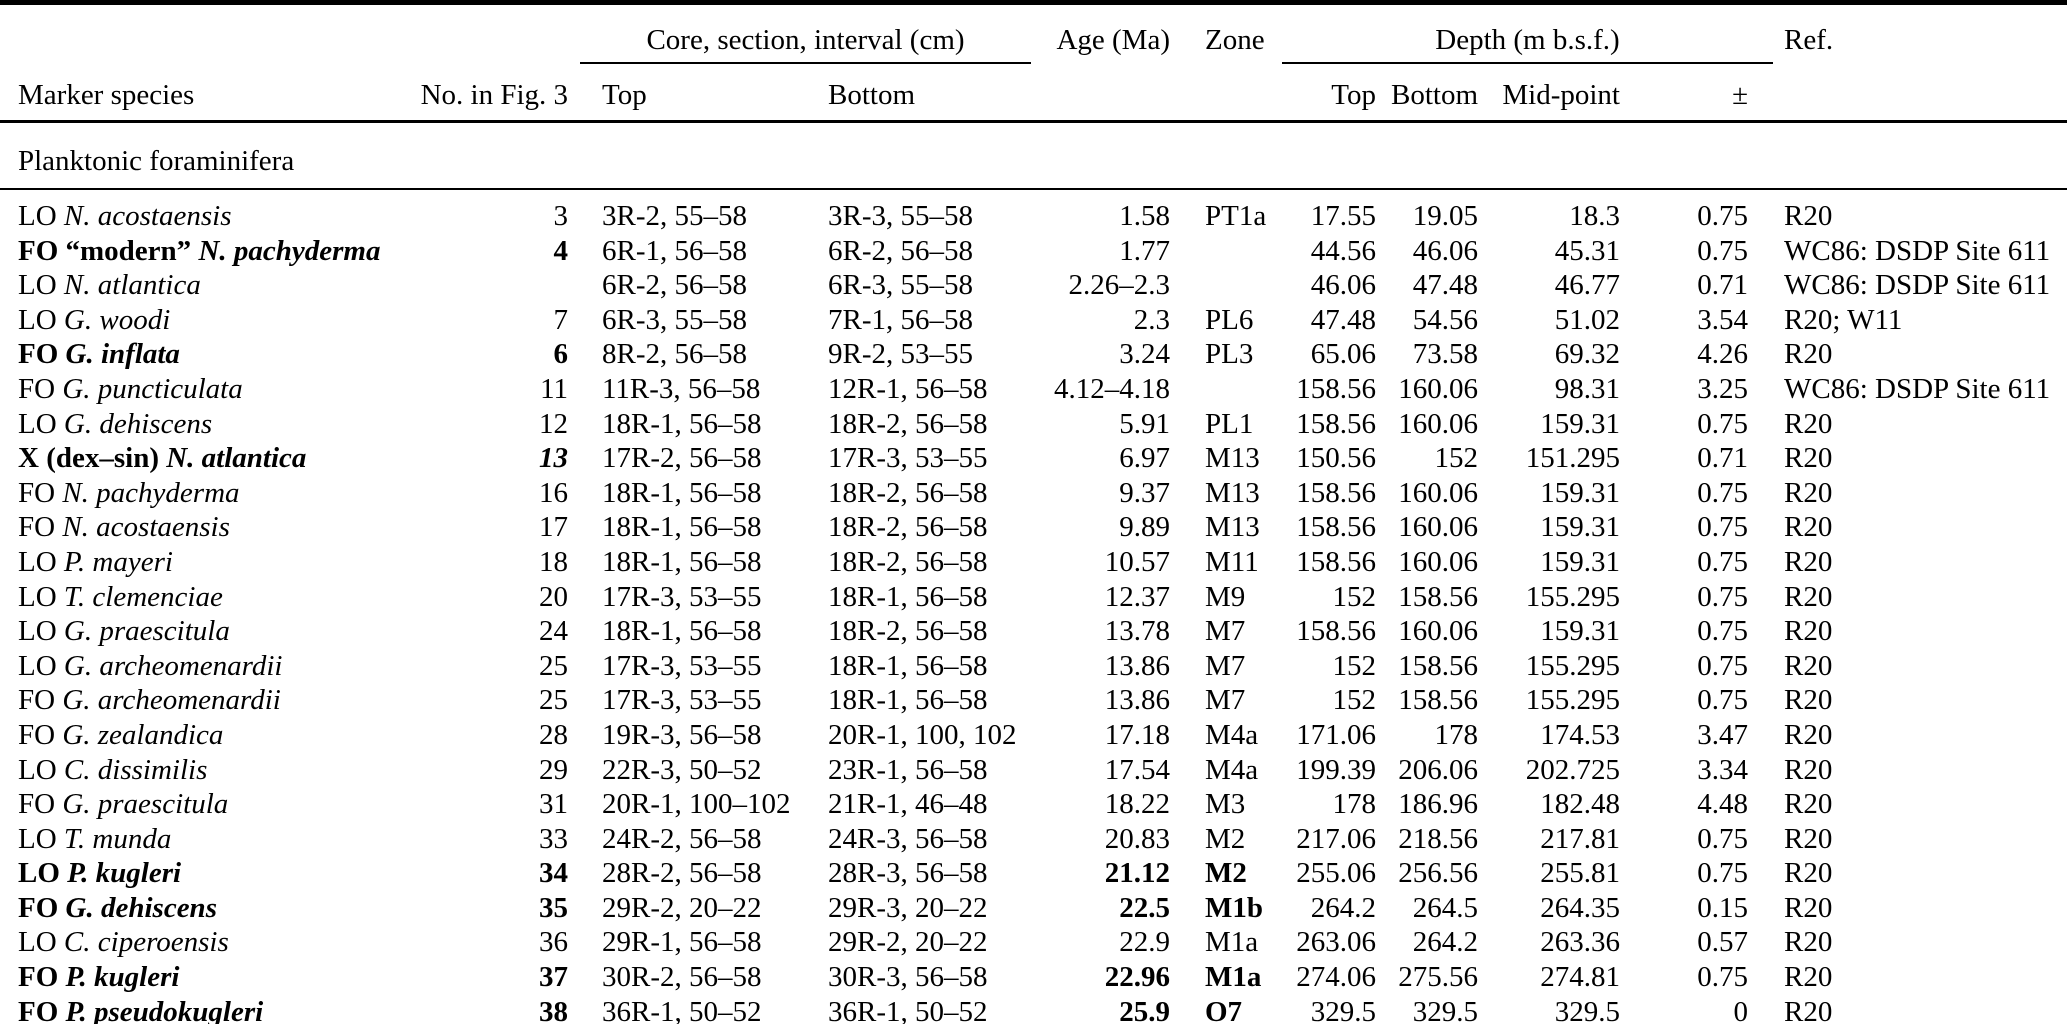  Describe the element at coordinates (1438, 596) in the screenshot. I see `depth-bottom-cell: 158.56` at that location.